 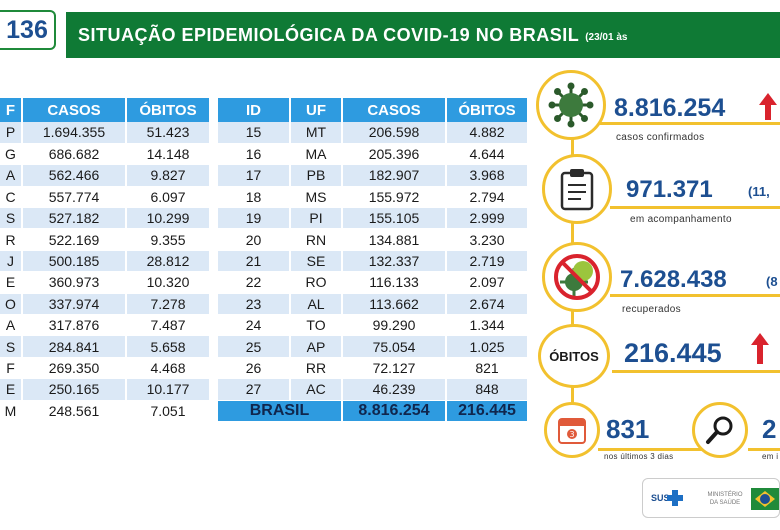 I want to click on cell-obitos: 6.097, so click(x=168, y=197).